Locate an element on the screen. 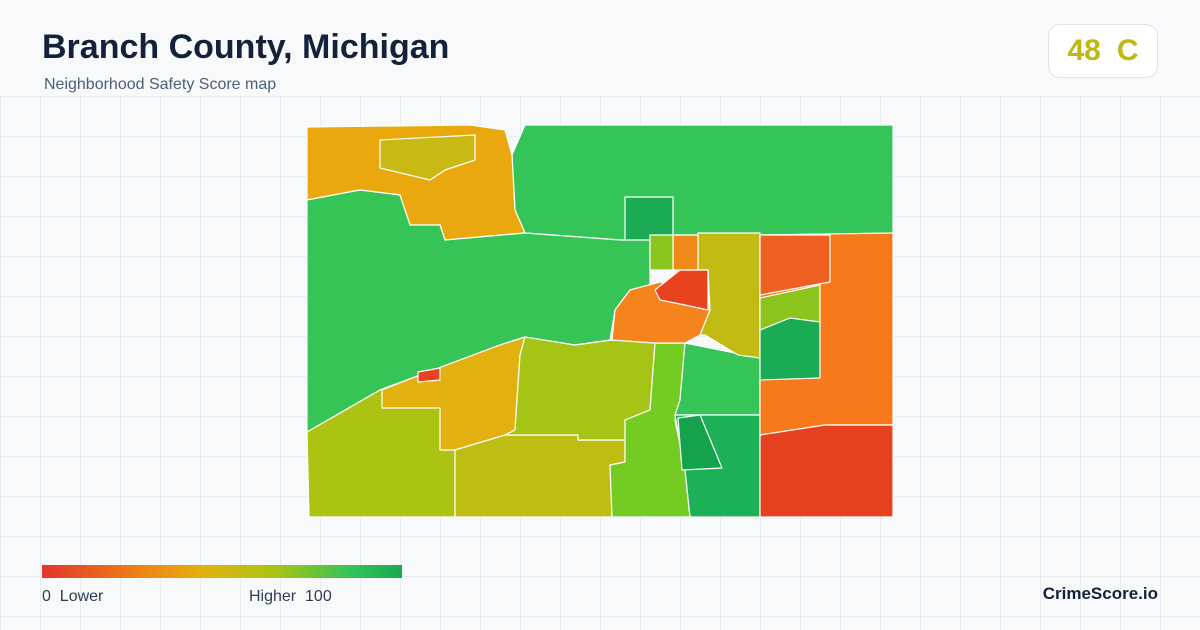 This screenshot has height=630, width=1200. score-grade: C is located at coordinates (1127, 50).